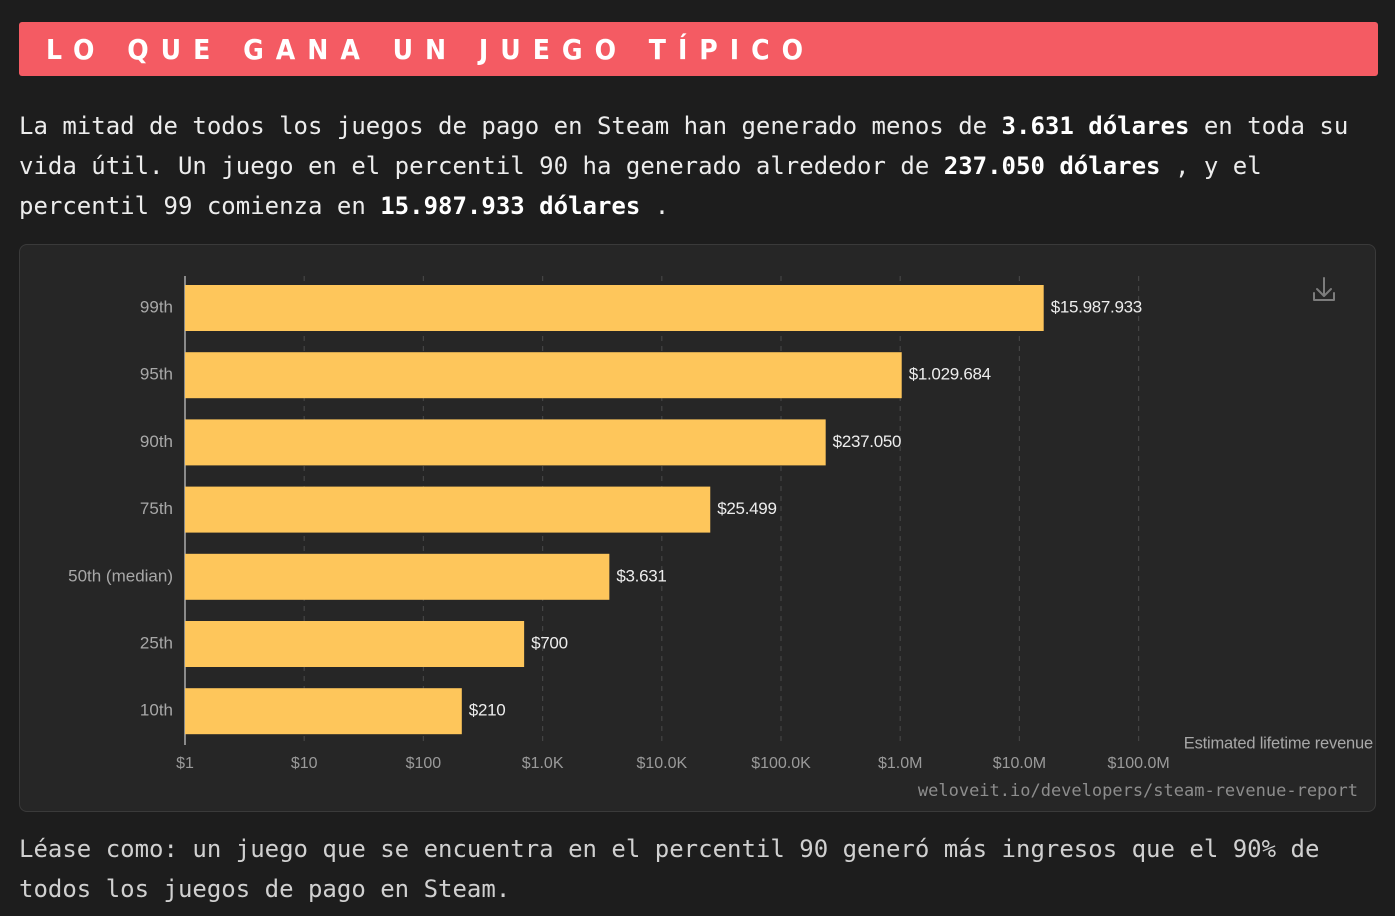  What do you see at coordinates (655, 206) in the screenshot?
I see `intro-text-4: .` at bounding box center [655, 206].